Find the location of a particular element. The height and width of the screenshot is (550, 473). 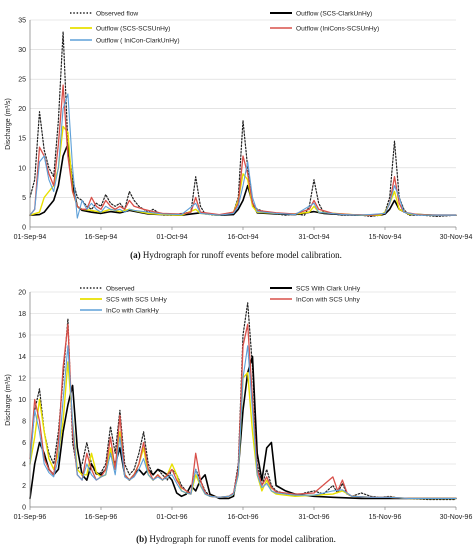

panel-a-x-tick-label: 01-Oct-94 is located at coordinates (171, 237).